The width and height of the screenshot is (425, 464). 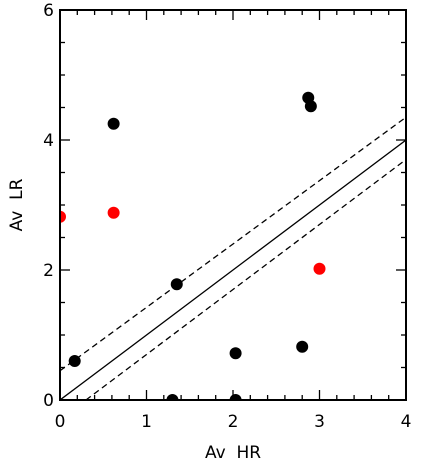 I want to click on x-axis-label: Av HR, so click(x=233, y=453).